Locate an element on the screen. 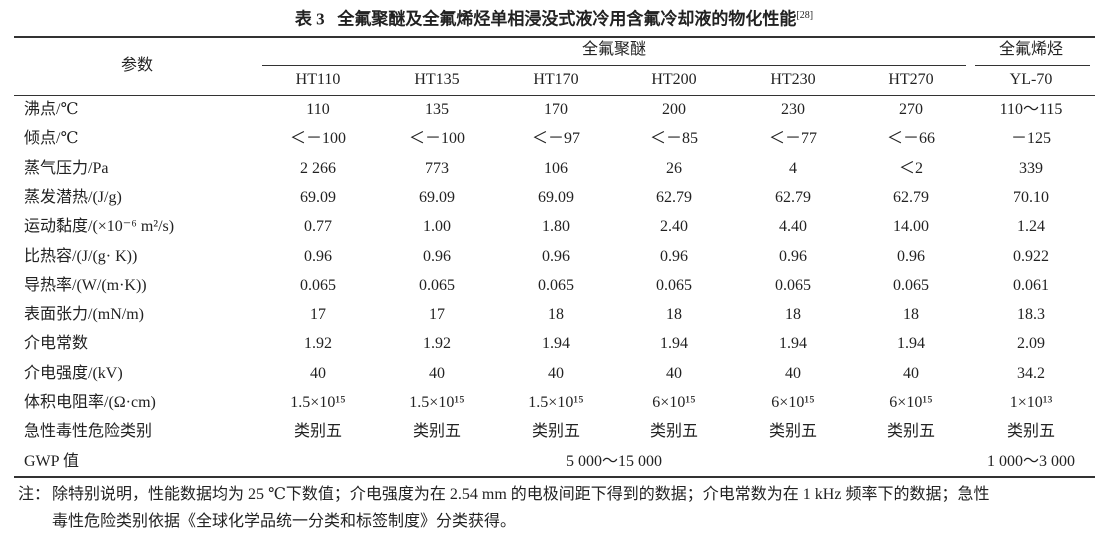 This screenshot has height=537, width=1109. bottom-rule is located at coordinates (554, 477).